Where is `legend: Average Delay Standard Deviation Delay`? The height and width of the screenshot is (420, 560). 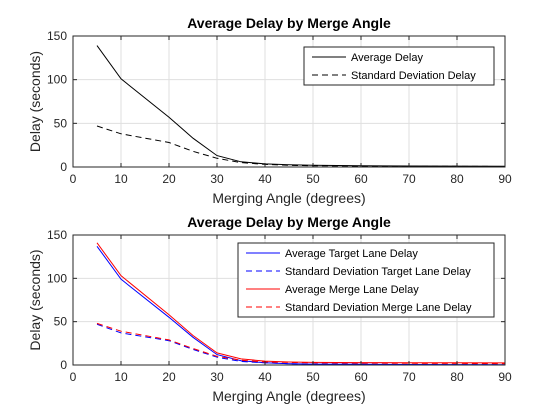 legend: Average Delay Standard Deviation Delay is located at coordinates (399, 66).